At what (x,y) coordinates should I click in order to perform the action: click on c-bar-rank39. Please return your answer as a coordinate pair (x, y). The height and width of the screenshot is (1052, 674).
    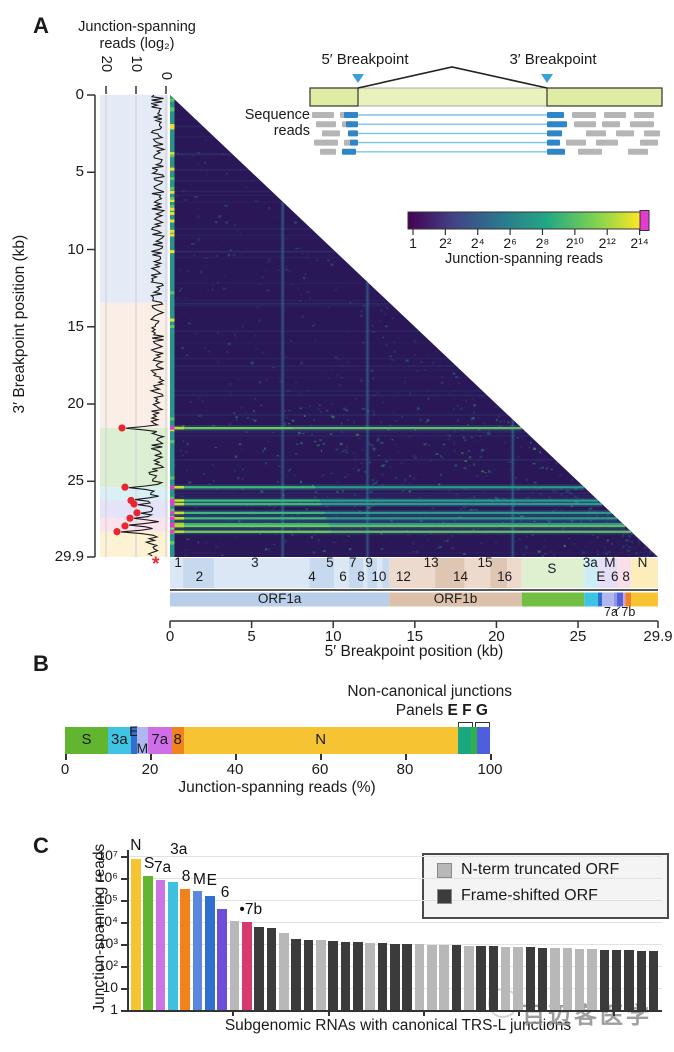
    Looking at the image, I should click on (604, 979).